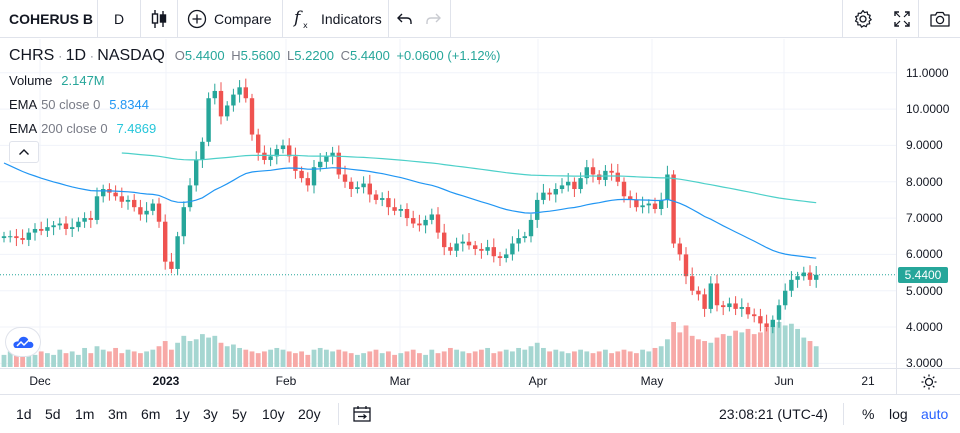 The image size is (960, 433). I want to click on high-value: 5.5600, so click(260, 55).